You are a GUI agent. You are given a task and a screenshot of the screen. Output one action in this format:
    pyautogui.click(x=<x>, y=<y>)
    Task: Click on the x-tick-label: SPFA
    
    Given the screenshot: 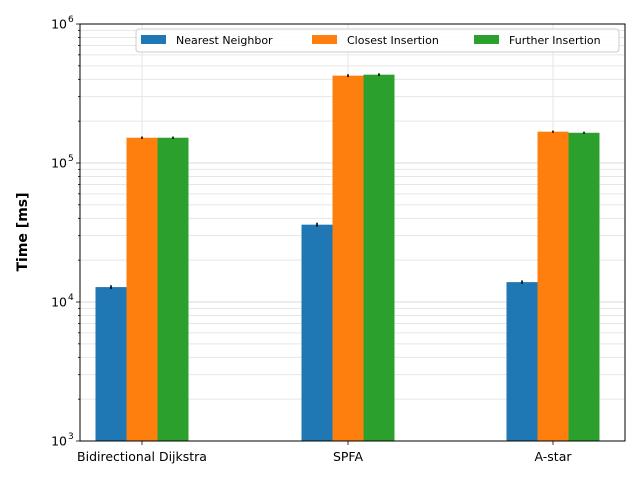 What is the action you would take?
    pyautogui.click(x=348, y=456)
    